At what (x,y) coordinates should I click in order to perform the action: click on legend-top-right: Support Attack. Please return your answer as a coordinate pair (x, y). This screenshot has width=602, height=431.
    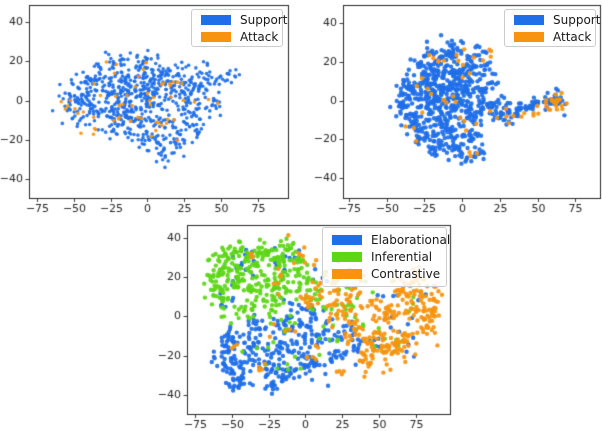
    Looking at the image, I should click on (552, 28).